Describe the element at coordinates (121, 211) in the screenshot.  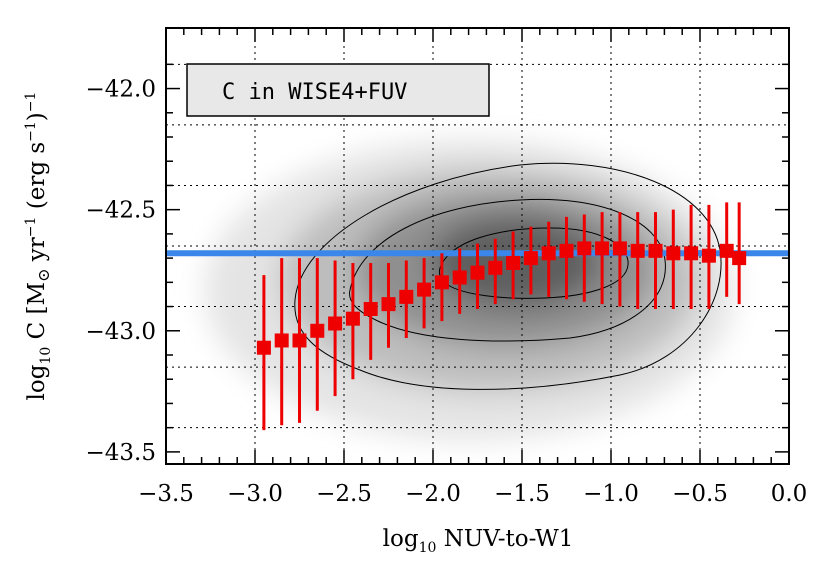
I see `y-tick-label: −42.5` at that location.